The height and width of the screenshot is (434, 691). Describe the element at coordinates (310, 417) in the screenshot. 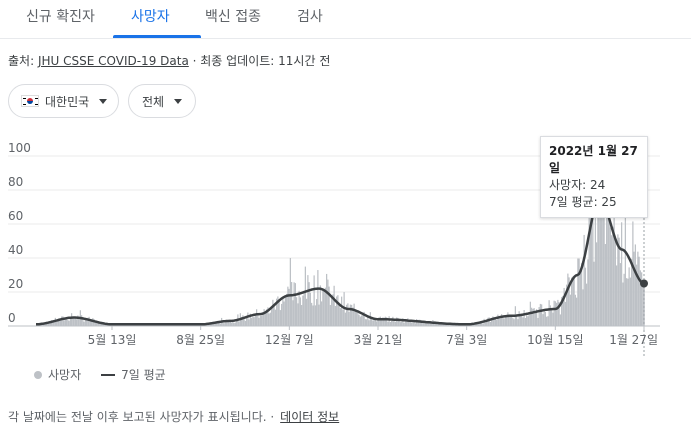

I see `data-info-link: 데이터 정보` at that location.